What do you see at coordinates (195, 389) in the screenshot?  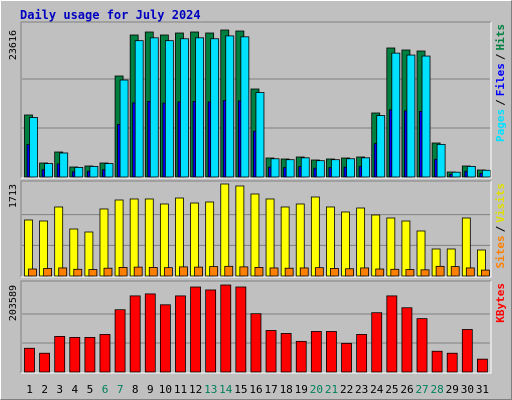 I see `x-tick-label: 12` at bounding box center [195, 389].